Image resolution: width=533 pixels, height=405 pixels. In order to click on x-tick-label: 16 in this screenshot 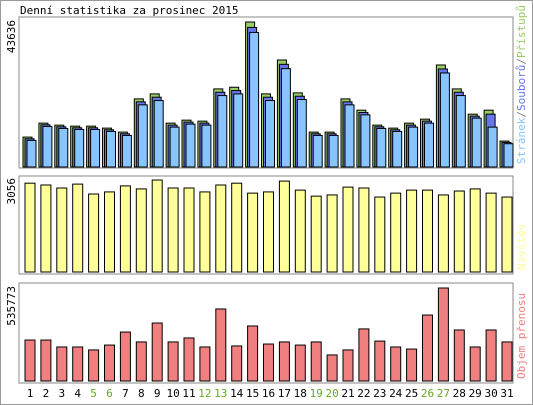, I will do `click(268, 393)`.